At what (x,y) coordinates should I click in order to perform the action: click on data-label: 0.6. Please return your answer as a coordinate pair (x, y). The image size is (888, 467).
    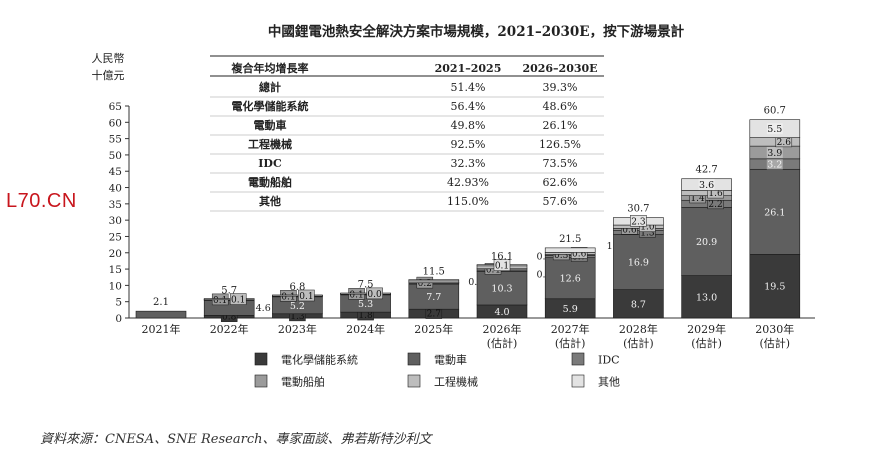
    Looking at the image, I should click on (475, 282).